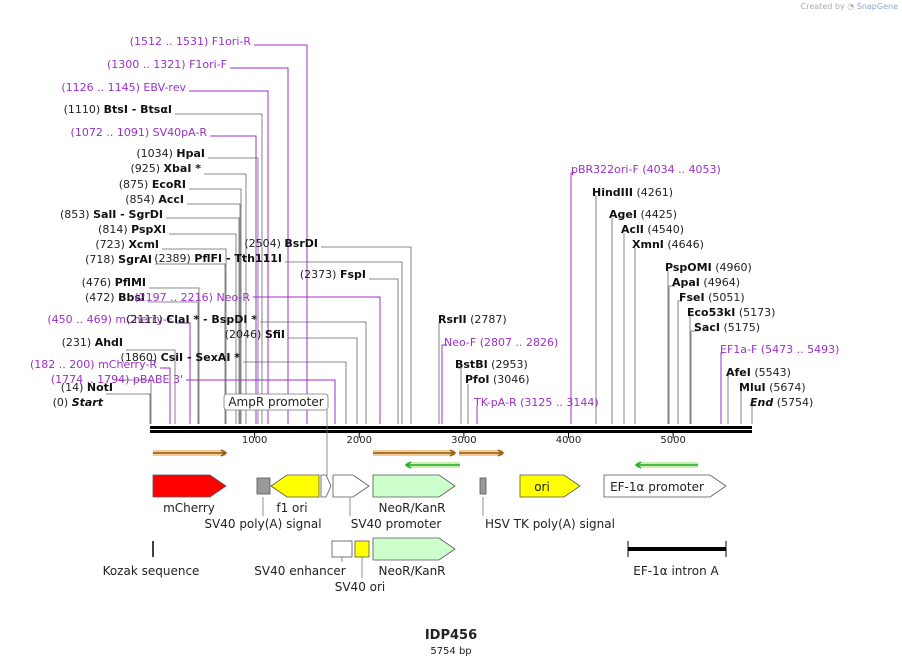 The width and height of the screenshot is (902, 668). Describe the element at coordinates (652, 229) in the screenshot. I see `site-label-acli: AclI (4540)` at that location.